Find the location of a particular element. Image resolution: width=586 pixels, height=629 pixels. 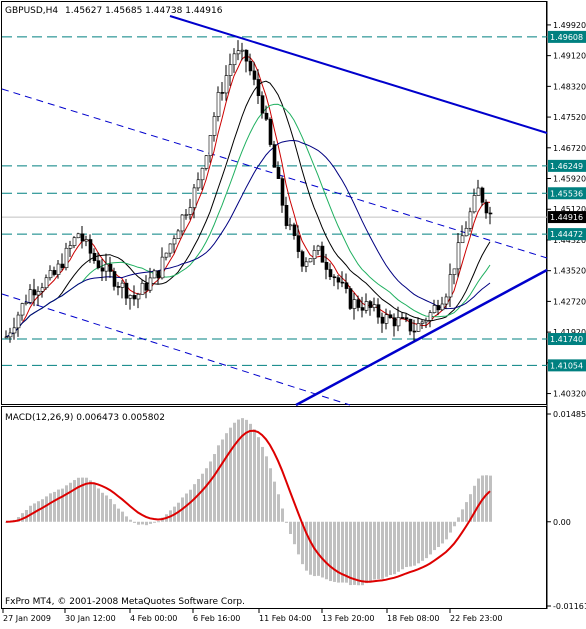

time-tick-label: 27 Jan 2009 is located at coordinates (27, 618).